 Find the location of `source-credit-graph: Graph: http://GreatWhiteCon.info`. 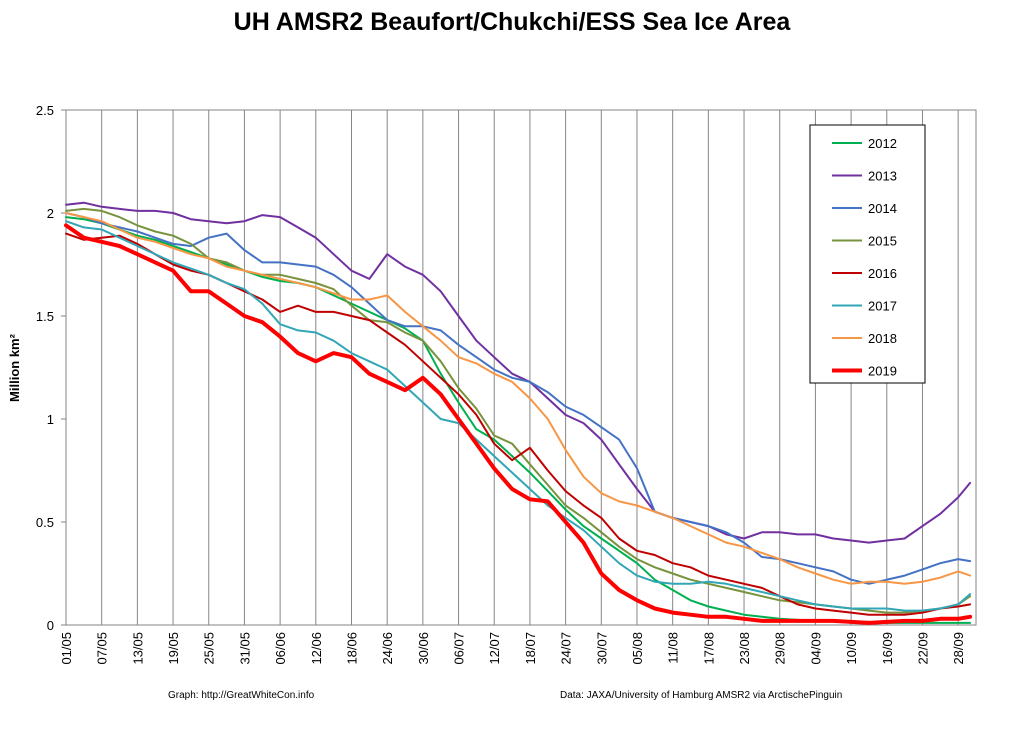

source-credit-graph: Graph: http://GreatWhiteCon.info is located at coordinates (241, 695).